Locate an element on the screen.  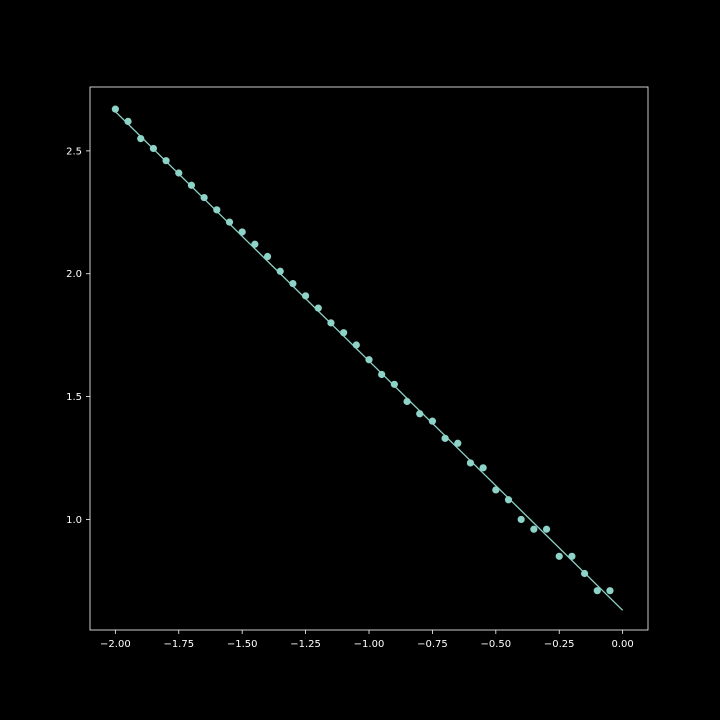
y-tick-label: 2.5 is located at coordinates (74, 151).